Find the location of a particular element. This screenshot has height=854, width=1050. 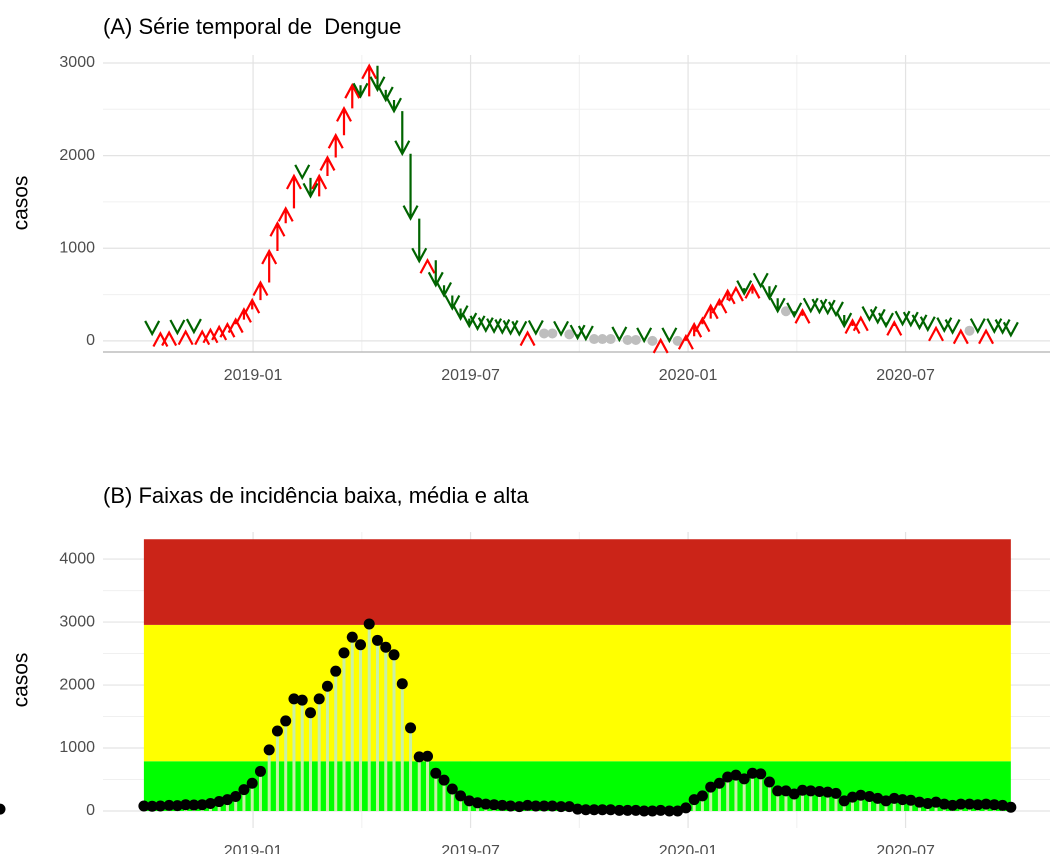

y-axis-label: casos is located at coordinates (21, 680).